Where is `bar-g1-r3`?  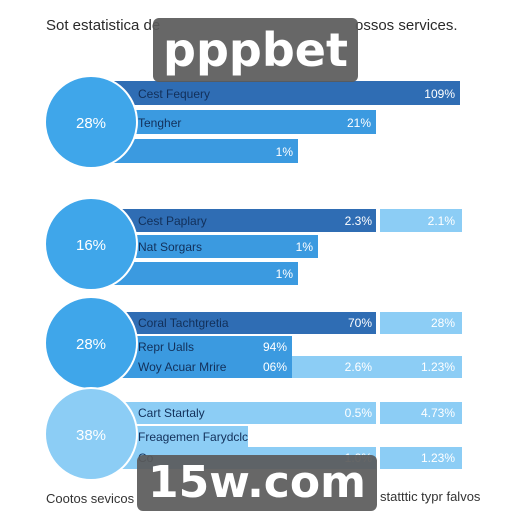
bar-g1-r3 is located at coordinates (203, 151).